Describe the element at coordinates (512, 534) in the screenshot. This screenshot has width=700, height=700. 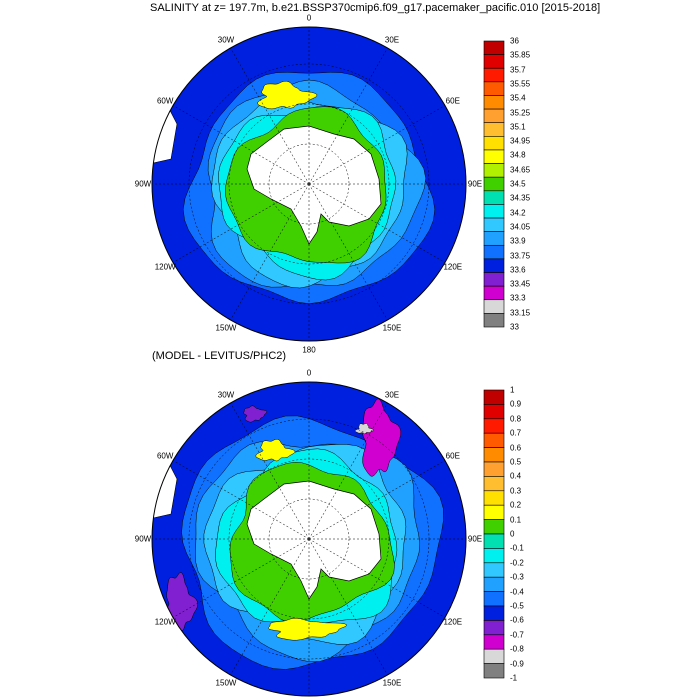
I see `colorbar-tick-label: 0` at that location.